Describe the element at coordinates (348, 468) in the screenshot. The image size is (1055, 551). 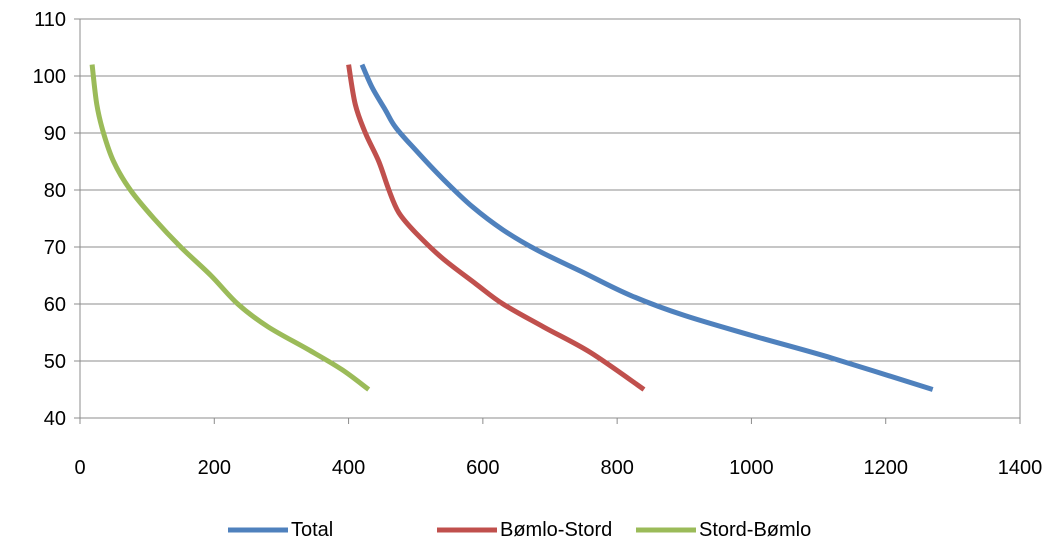
I see `x-tick-label: 400` at that location.